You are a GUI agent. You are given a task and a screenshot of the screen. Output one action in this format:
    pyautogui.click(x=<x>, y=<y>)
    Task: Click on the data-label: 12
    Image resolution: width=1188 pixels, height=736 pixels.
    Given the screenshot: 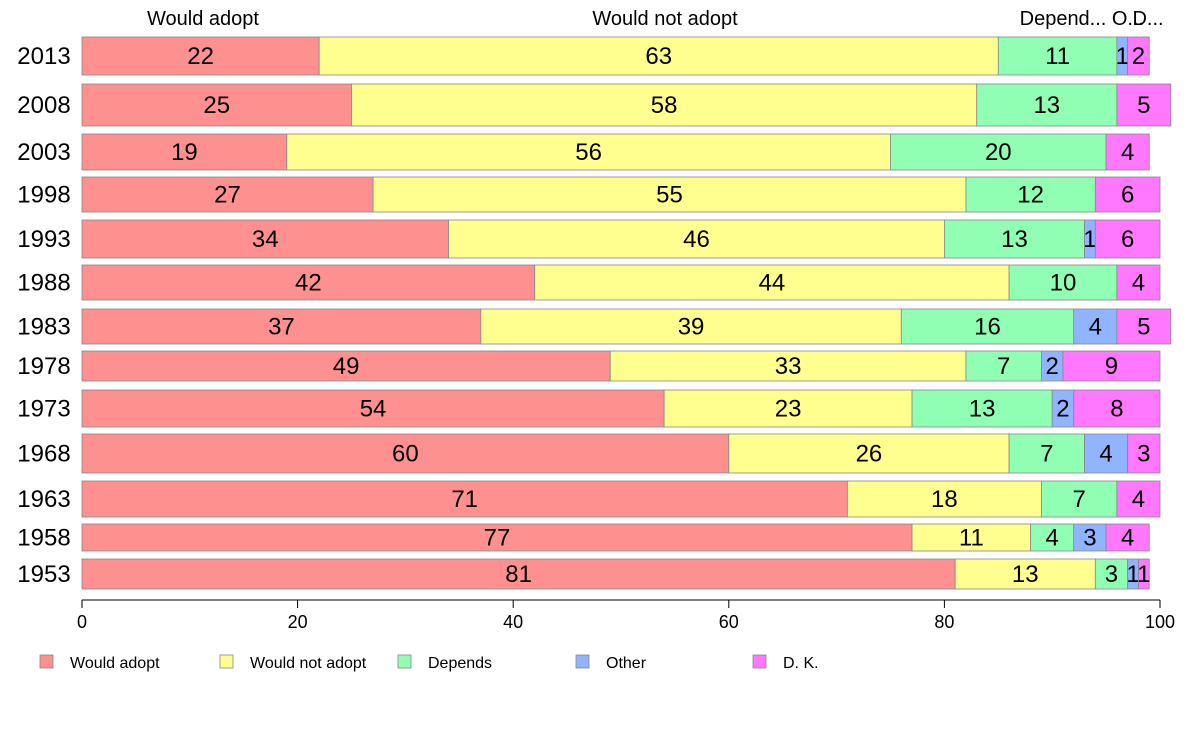 What is the action you would take?
    pyautogui.click(x=1030, y=195)
    